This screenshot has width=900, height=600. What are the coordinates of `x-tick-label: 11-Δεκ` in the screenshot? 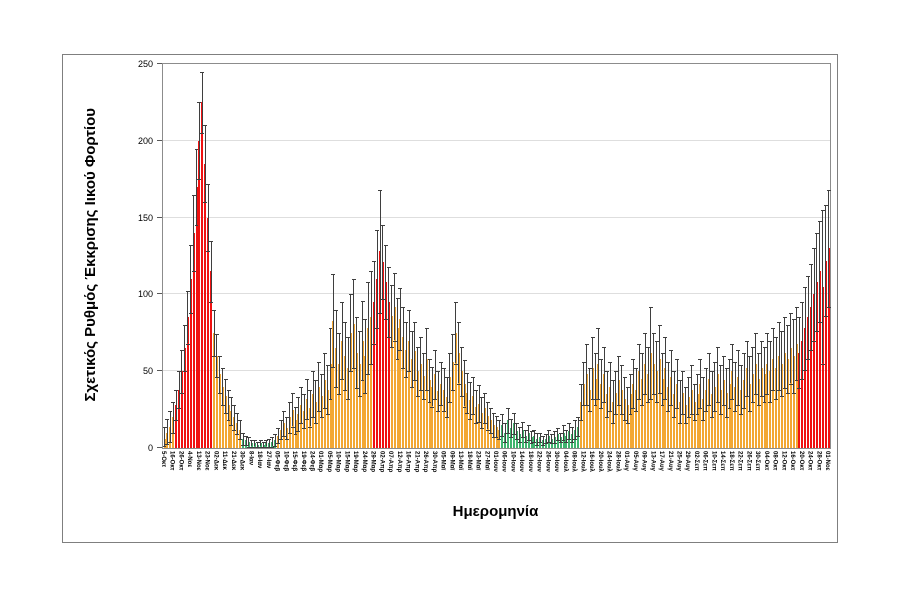 It's located at (224, 460).